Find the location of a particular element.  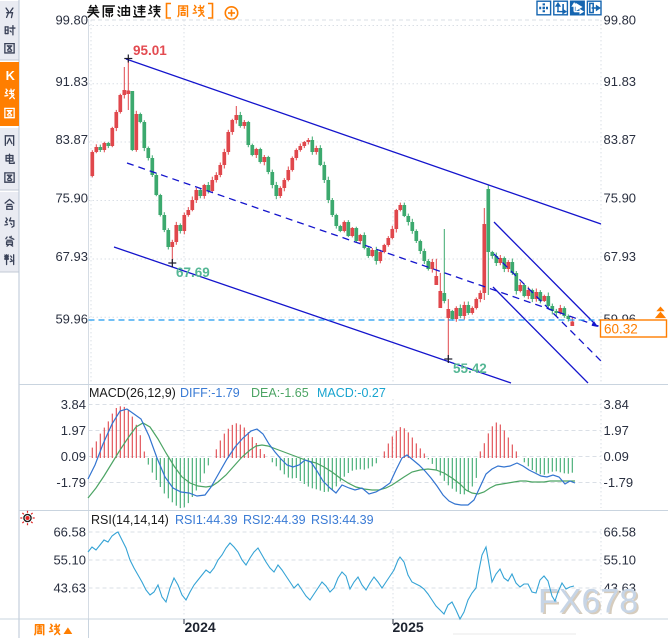

svg-text: RSI(14,14,14) is located at coordinates (130, 520).